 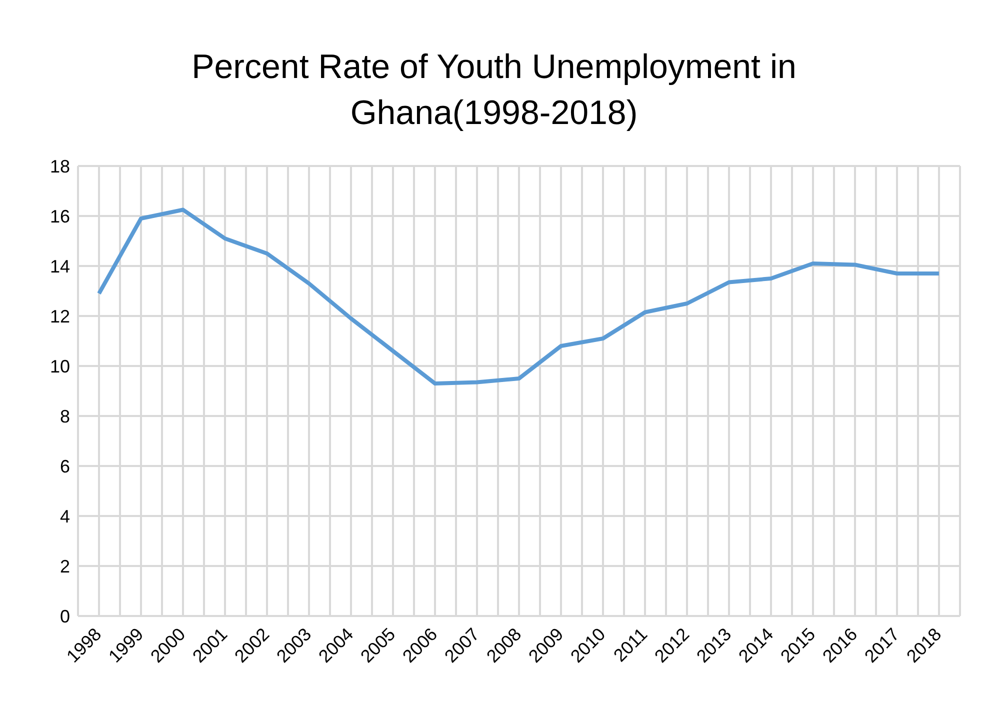 What do you see at coordinates (60, 166) in the screenshot?
I see `y-tick-label: 18` at bounding box center [60, 166].